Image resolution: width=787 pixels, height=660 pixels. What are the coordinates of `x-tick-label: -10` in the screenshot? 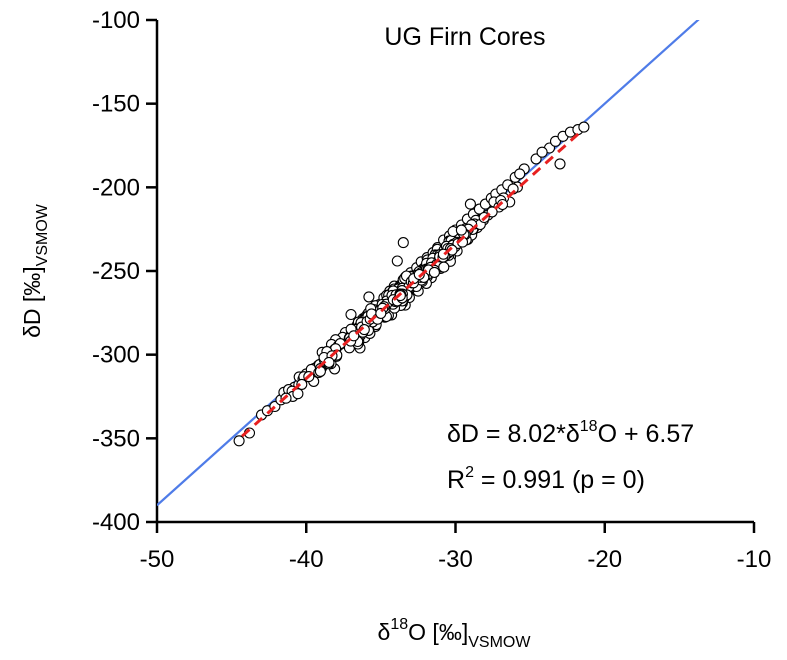 It's located at (754, 559).